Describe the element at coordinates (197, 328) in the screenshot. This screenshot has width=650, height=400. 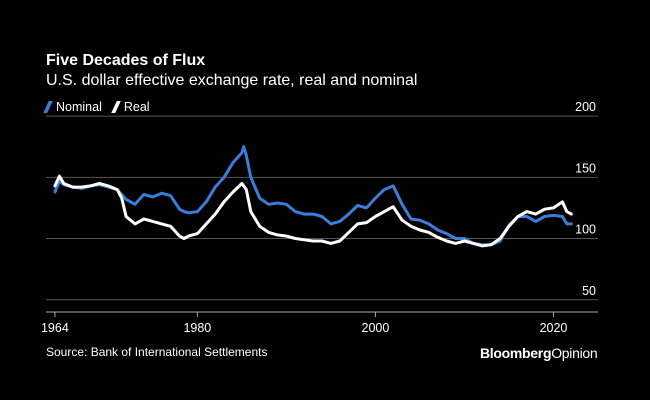
I see `x-tick-label-1980: 1980` at that location.